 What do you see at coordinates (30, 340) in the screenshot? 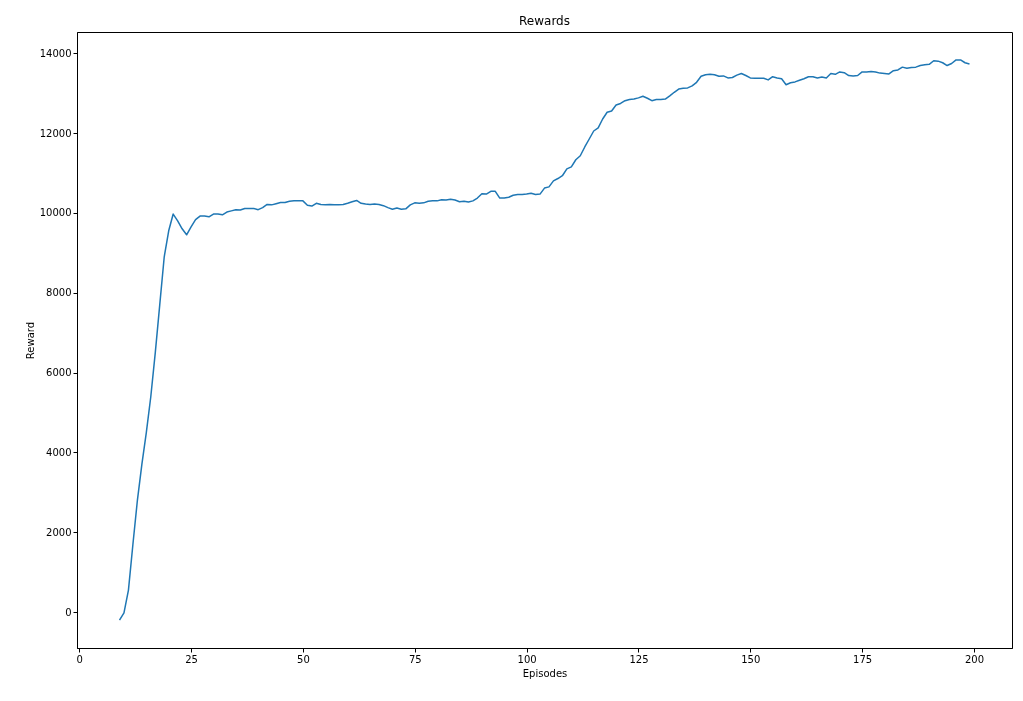
I see `y-axis-title: Reward` at bounding box center [30, 340].